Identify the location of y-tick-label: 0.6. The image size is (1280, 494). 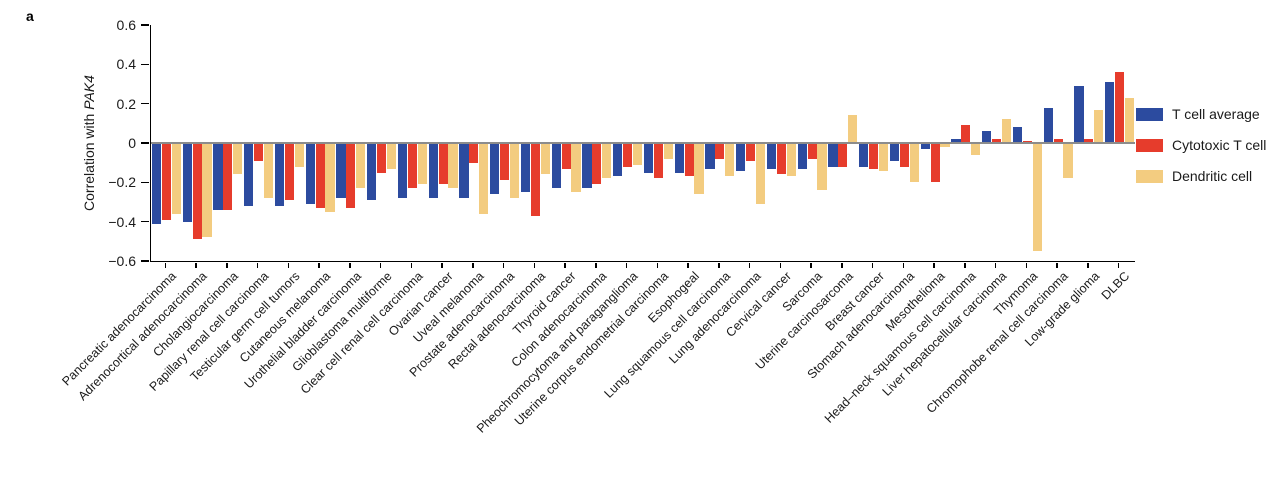
(126, 25).